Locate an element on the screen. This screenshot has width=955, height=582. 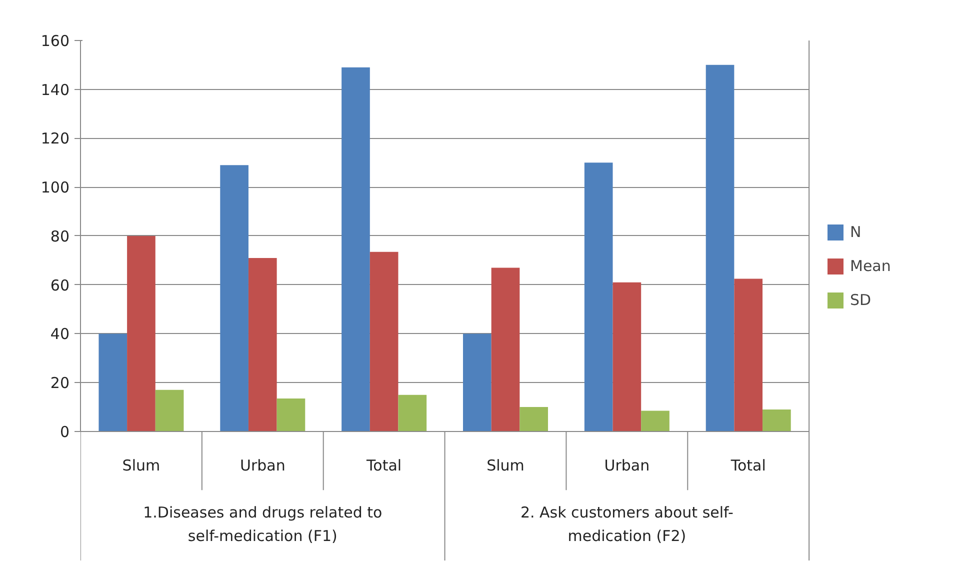
y-tick-label: 60 is located at coordinates (60, 285).